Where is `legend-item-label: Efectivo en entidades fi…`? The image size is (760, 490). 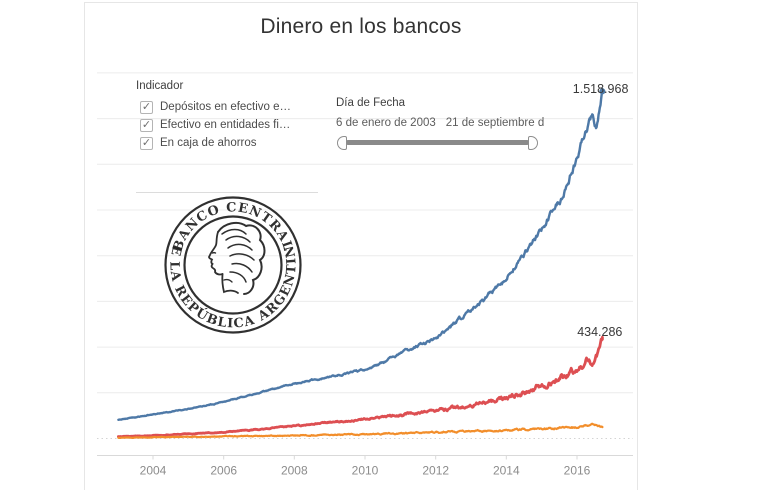
legend-item-label: Efectivo en entidades fi… is located at coordinates (225, 125).